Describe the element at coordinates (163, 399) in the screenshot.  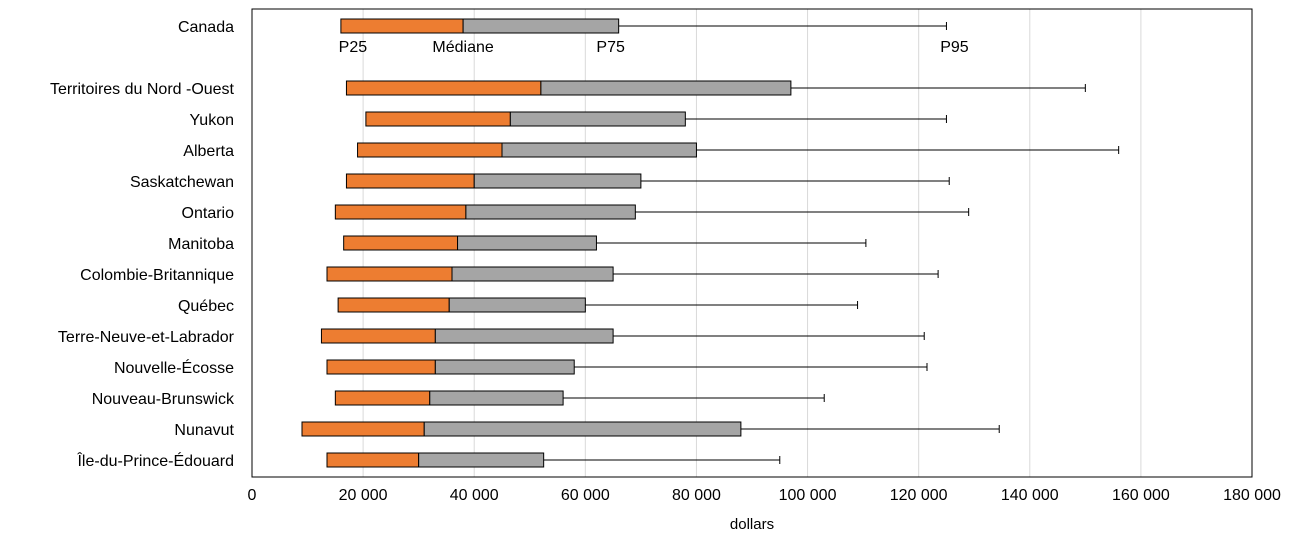
I see `category-label: Nouveau-Brunswick` at that location.